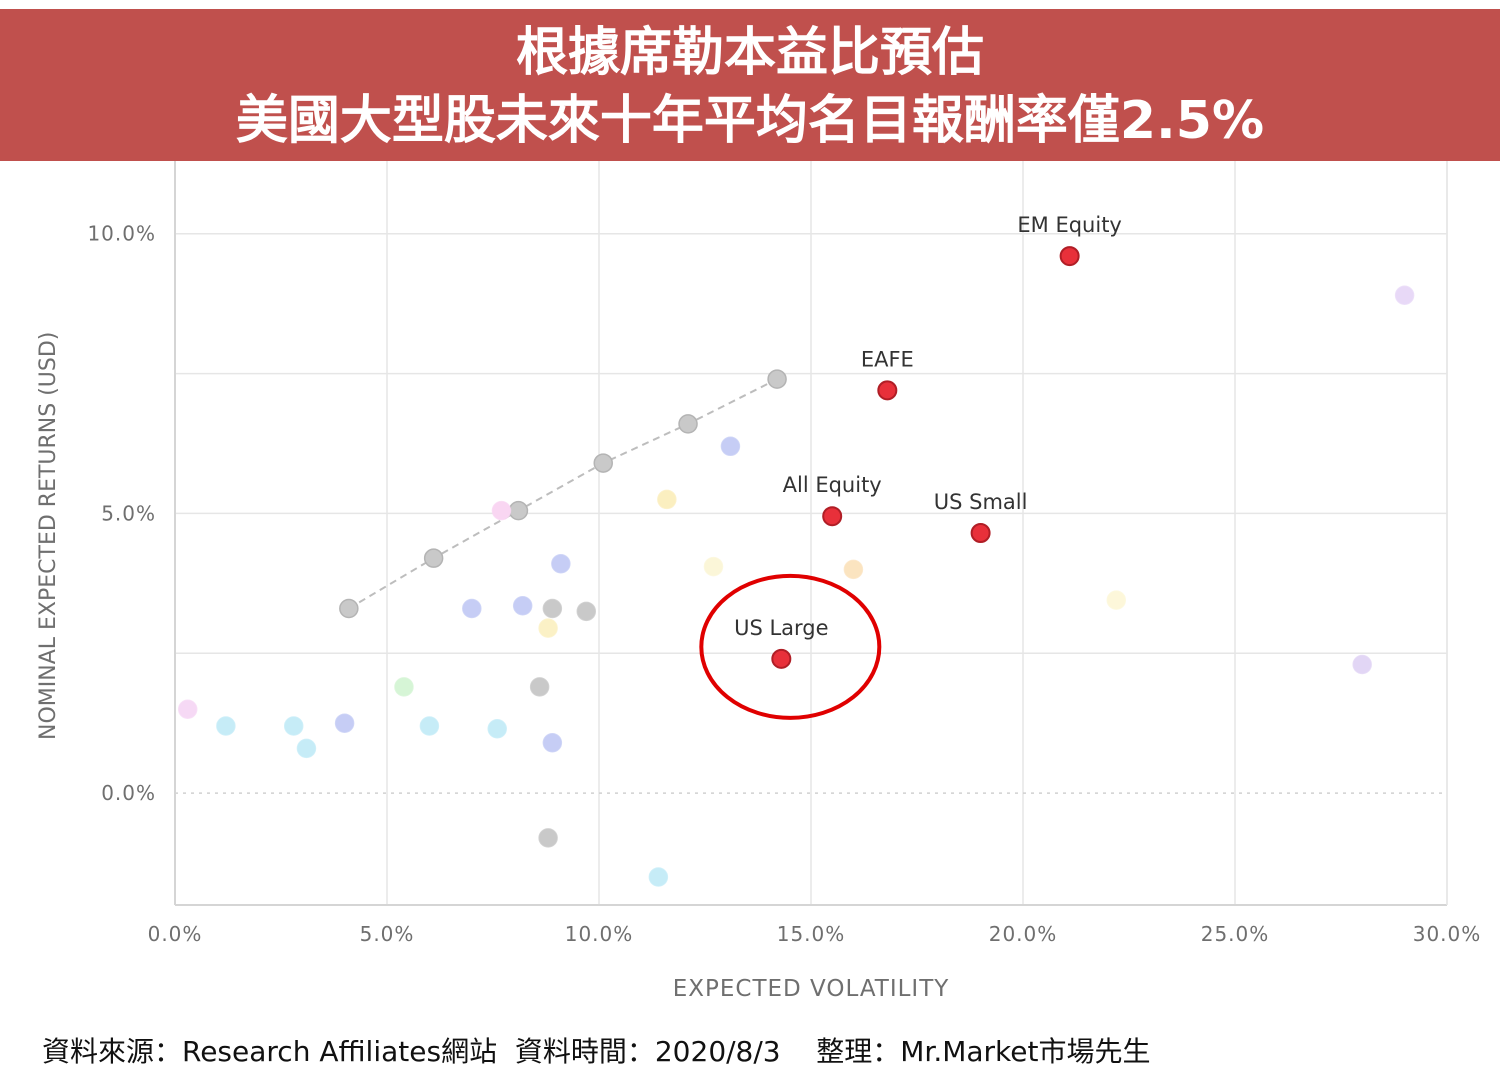  Describe the element at coordinates (981, 502) in the screenshot. I see `highlighted-point-label: US Small` at that location.